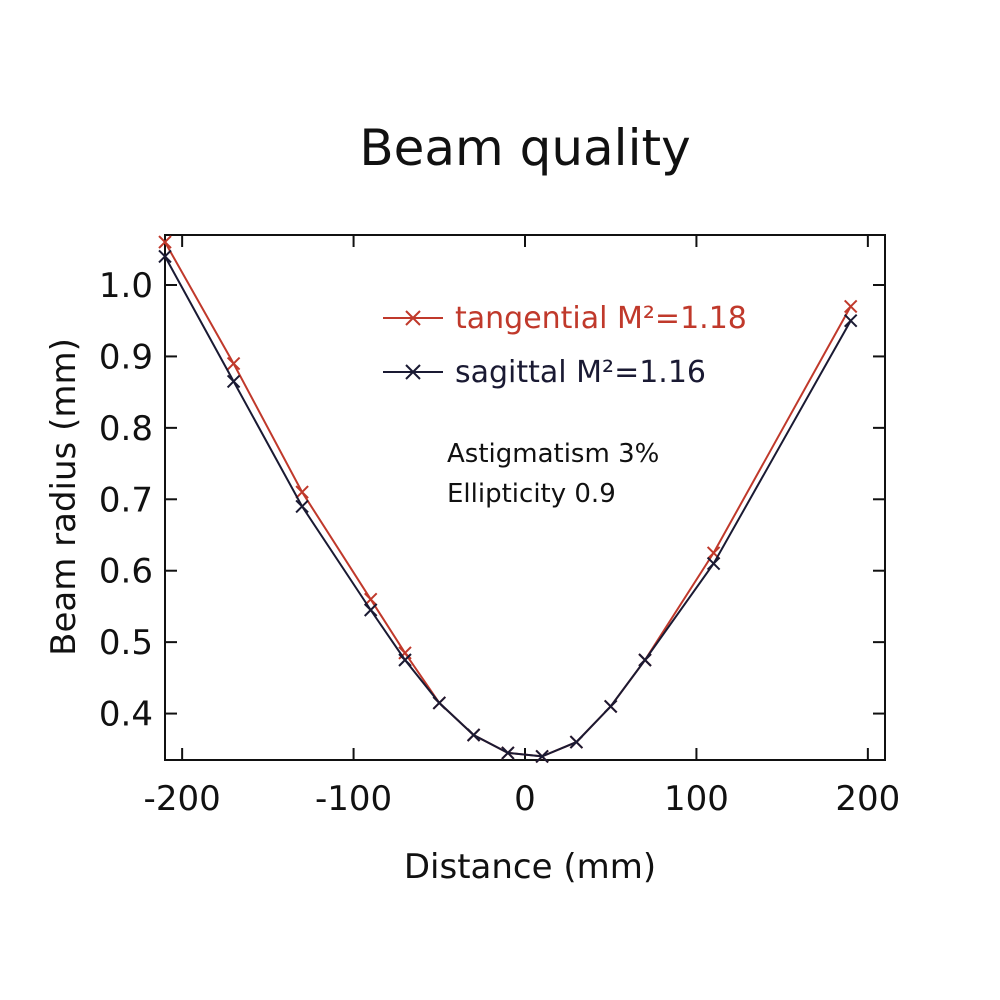 The image size is (1000, 1000). What do you see at coordinates (531, 494) in the screenshot?
I see `ellipticity-annotation: Ellipticity 0.9` at bounding box center [531, 494].